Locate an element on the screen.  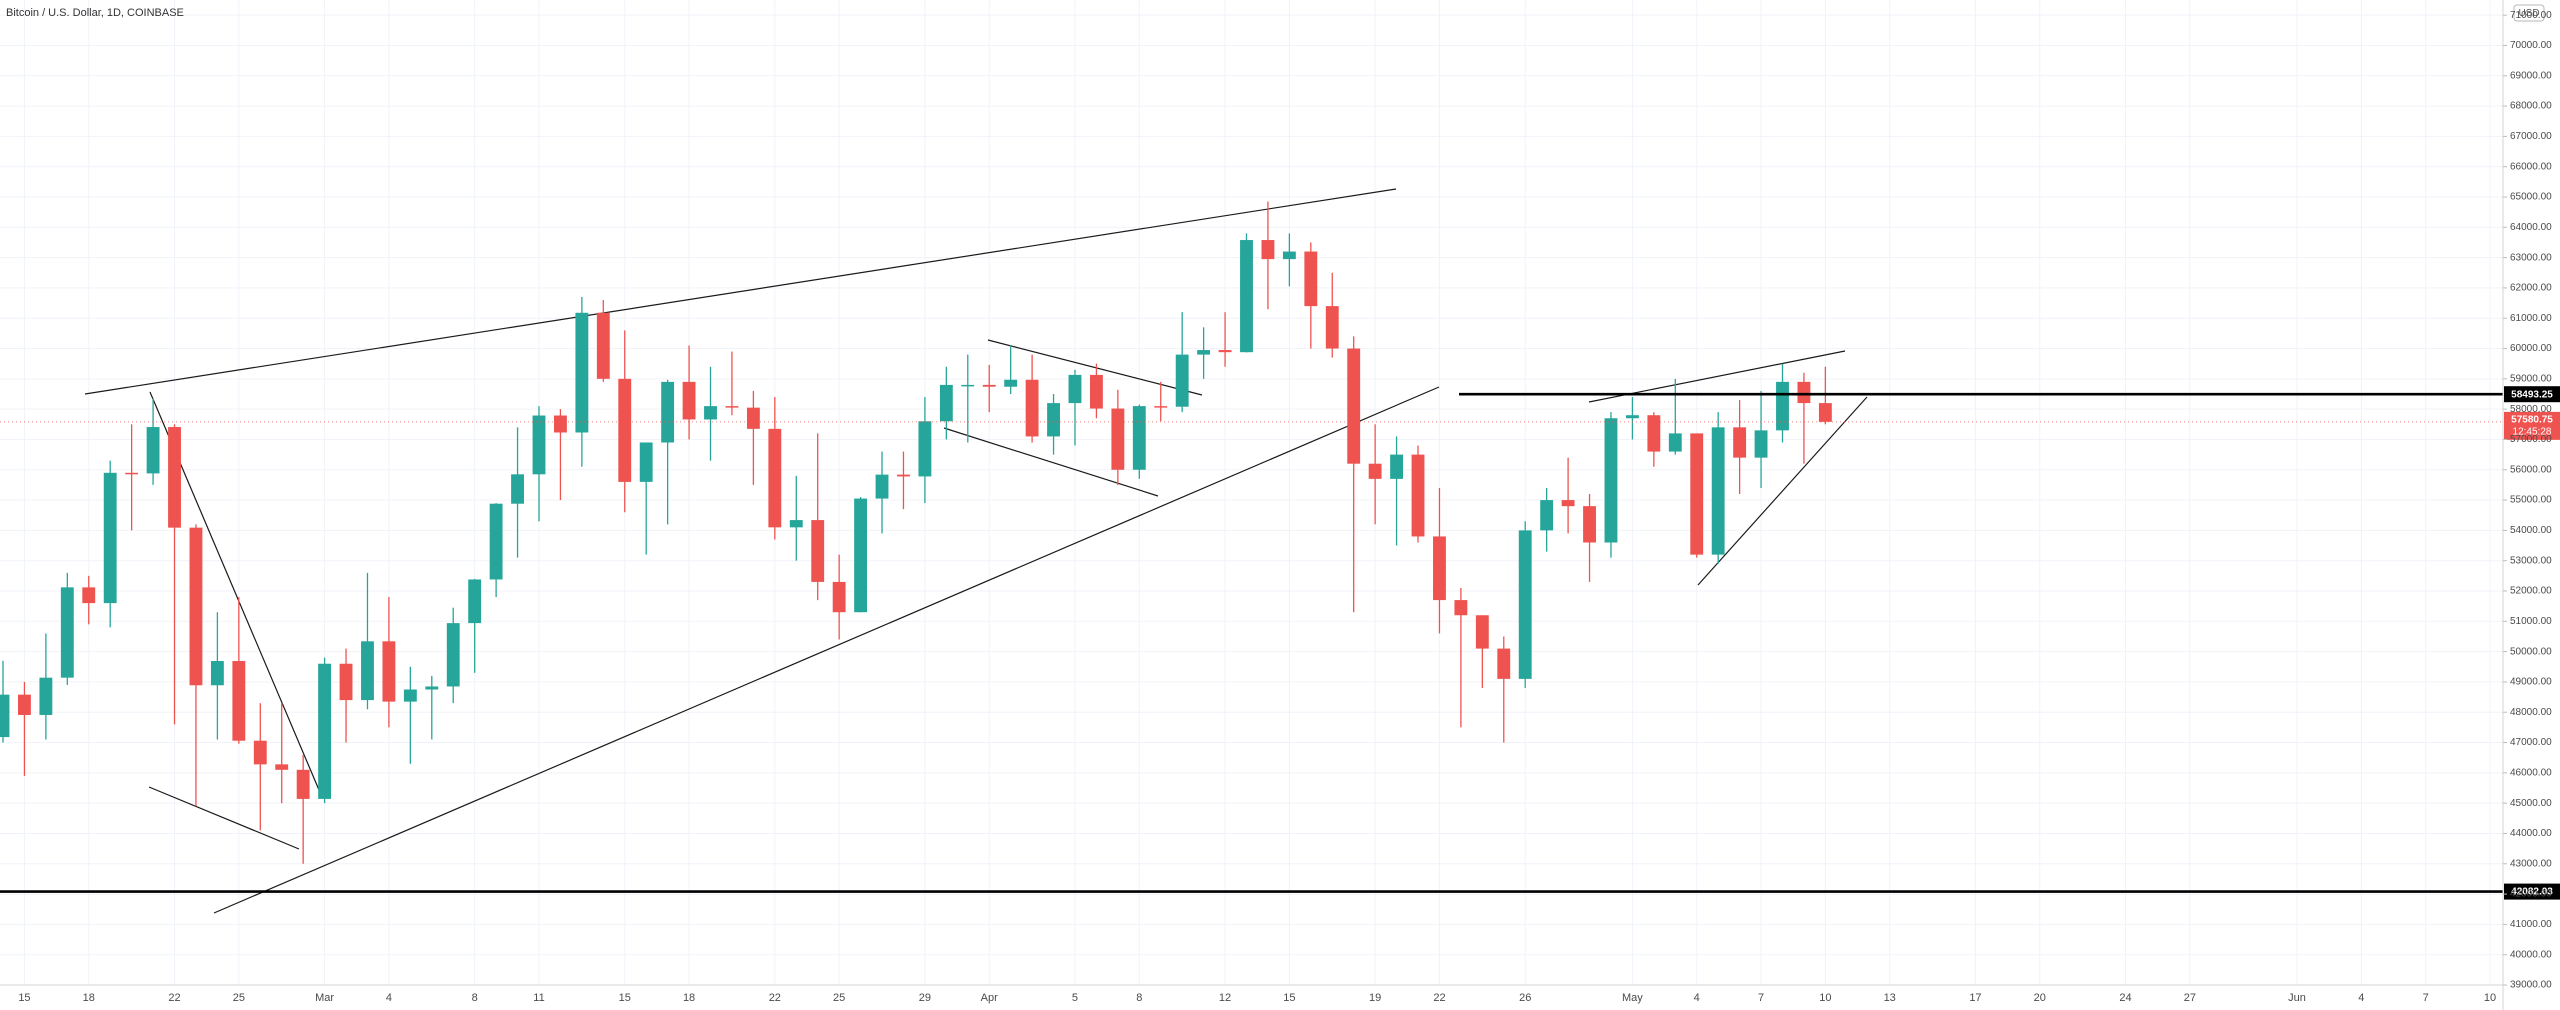
chart-title: Bitcoin / U.S. Dollar, 1D, COINBASE is located at coordinates (95, 13).